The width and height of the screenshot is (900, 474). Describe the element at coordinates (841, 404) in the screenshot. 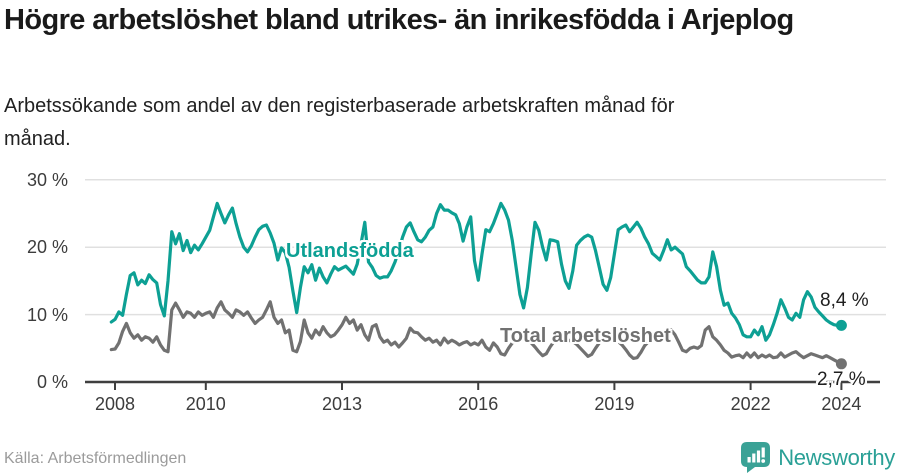

I see `x-tick-label: 2024` at that location.